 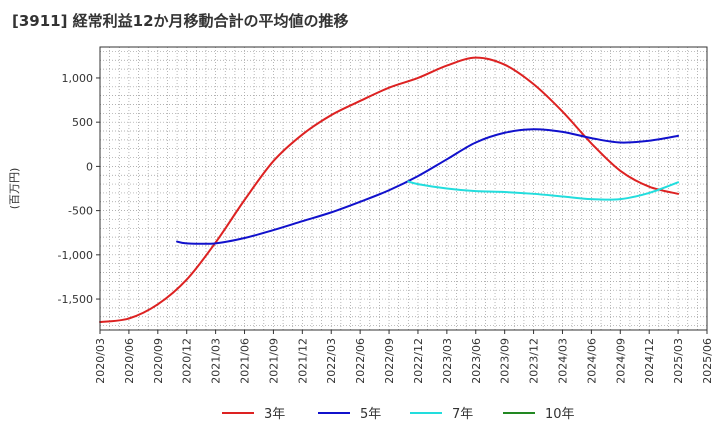 I want to click on y-tick-label: -500, so click(x=80, y=211).